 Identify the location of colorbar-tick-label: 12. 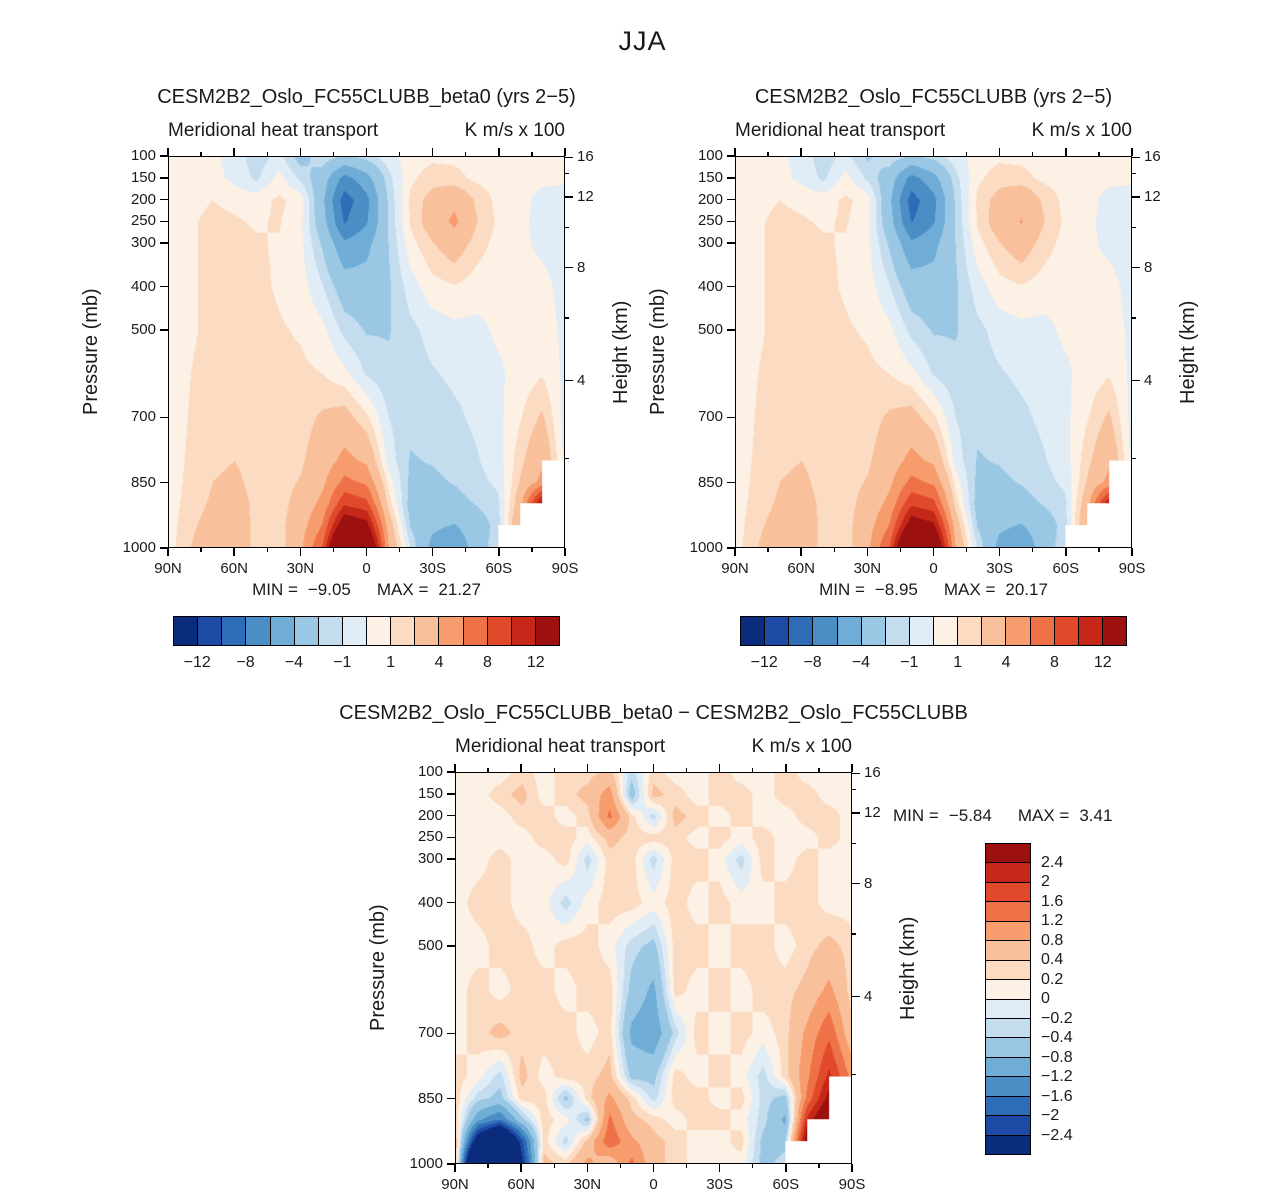
(1102, 662).